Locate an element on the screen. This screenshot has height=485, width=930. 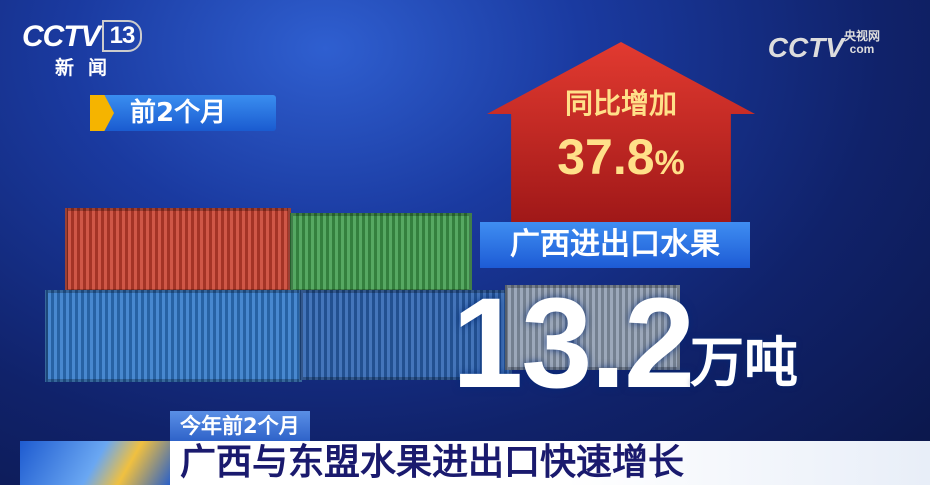
period-tag-text: 前2个月 is located at coordinates (178, 113).